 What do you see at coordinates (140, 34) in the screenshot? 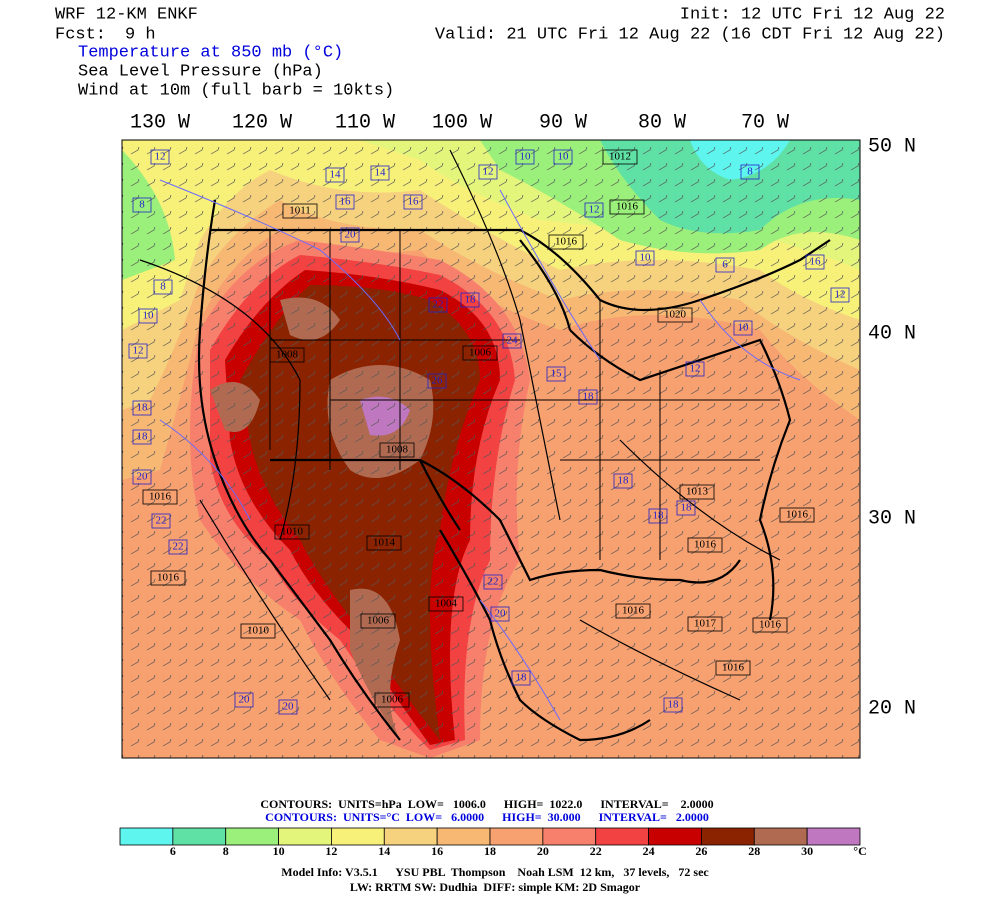
I see `forecast-hour: 9 h` at bounding box center [140, 34].